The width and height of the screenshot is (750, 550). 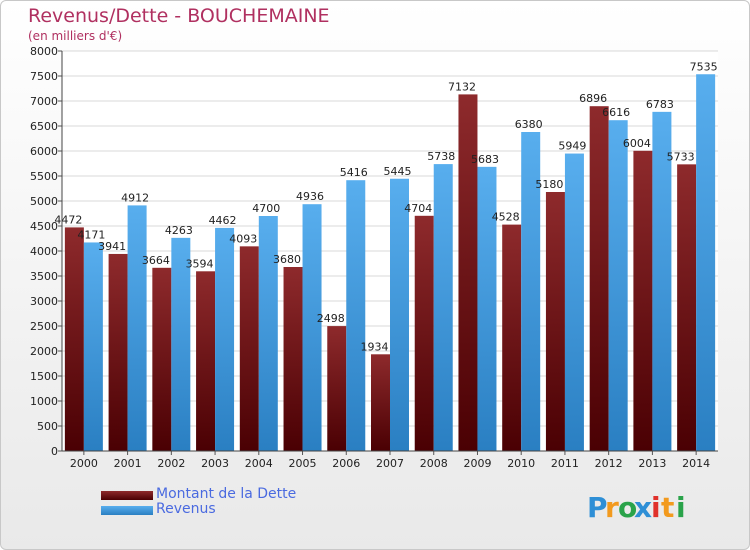 I want to click on x-tick-label: 2003, so click(x=215, y=463).